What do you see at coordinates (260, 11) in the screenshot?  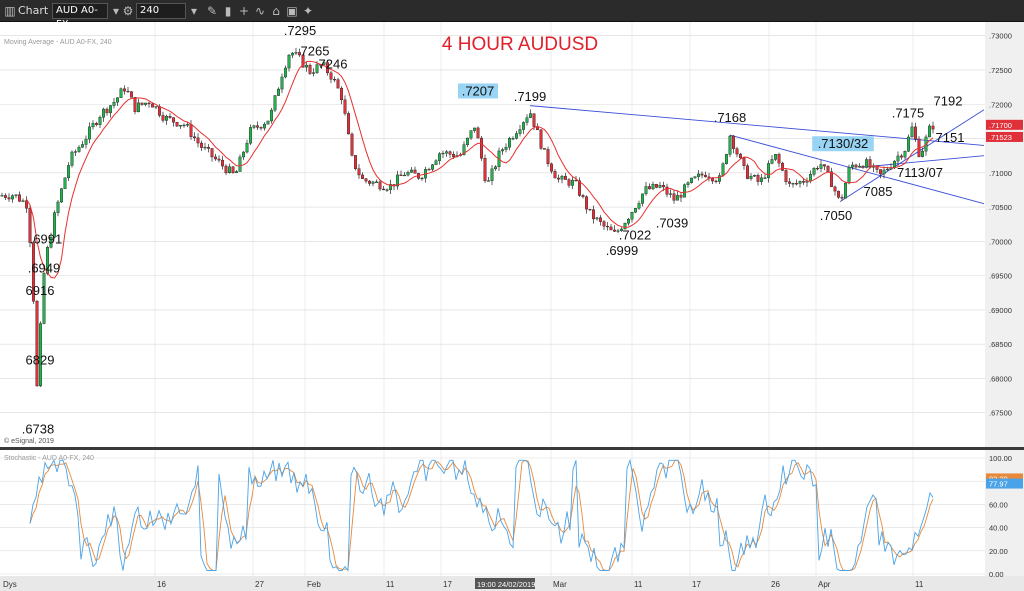 I see `studies-icon: ∿` at bounding box center [260, 11].